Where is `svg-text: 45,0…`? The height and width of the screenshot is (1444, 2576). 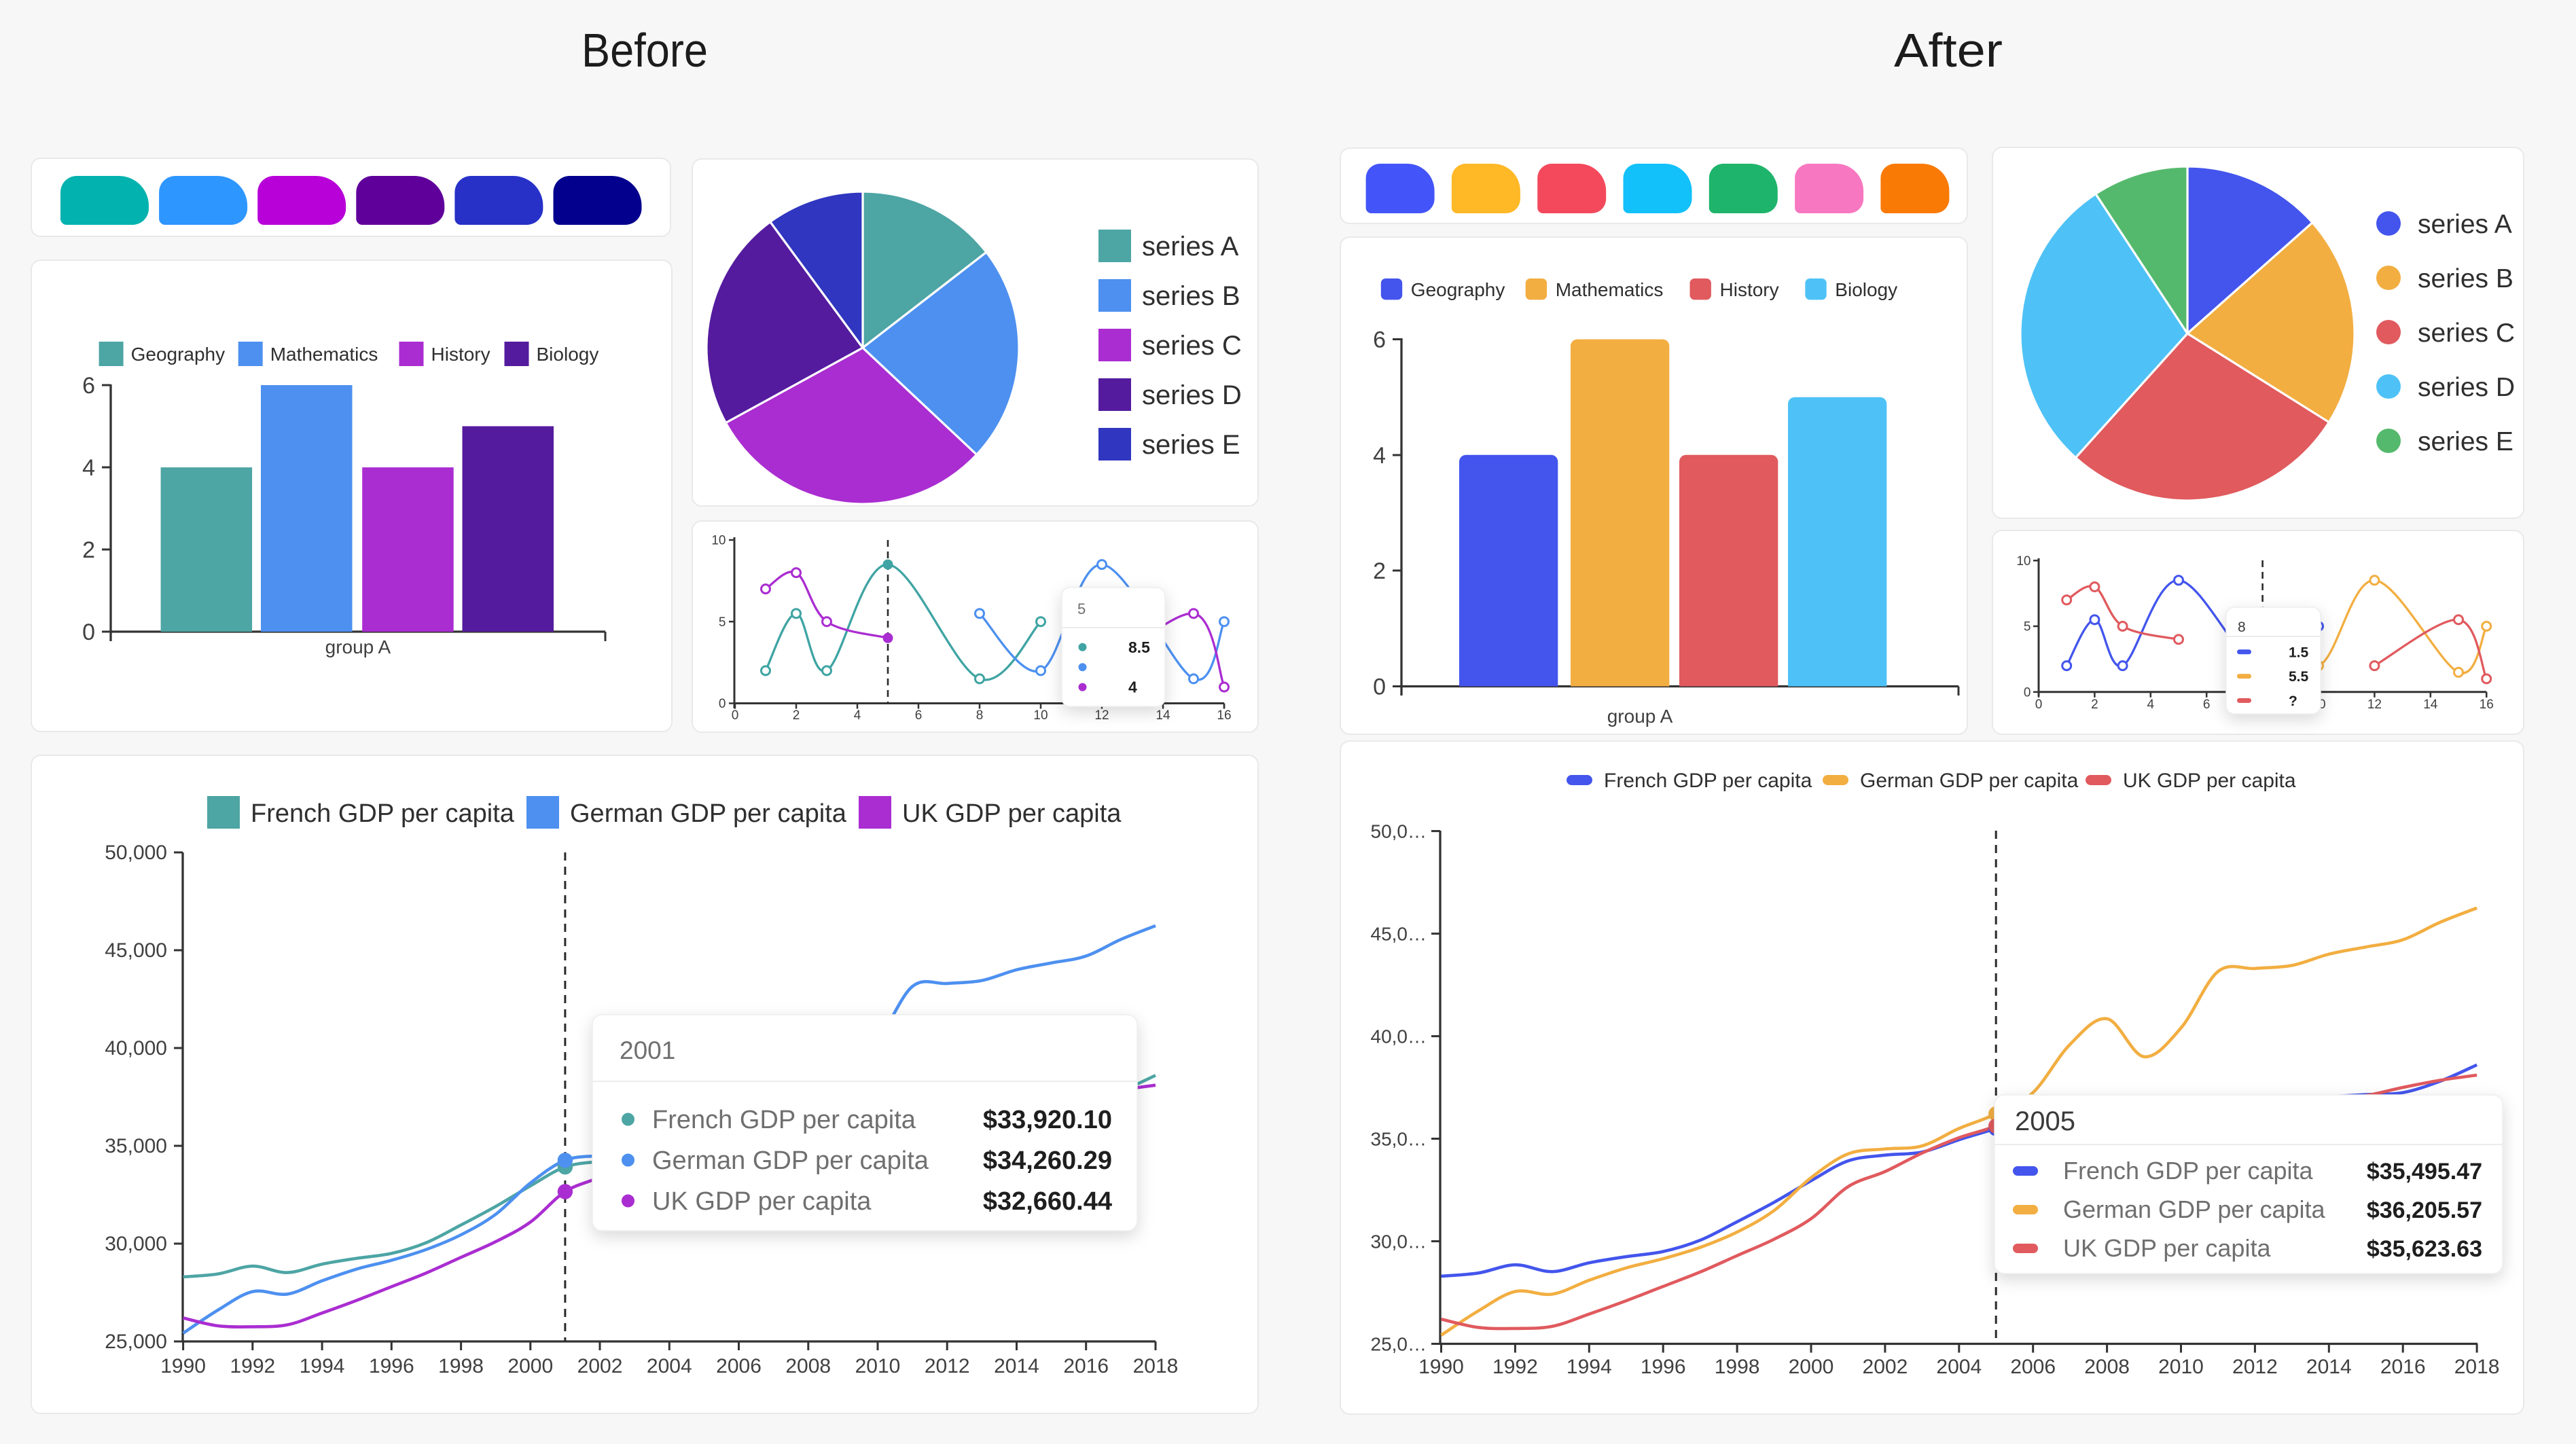
svg-text: 45,0… is located at coordinates (1399, 935).